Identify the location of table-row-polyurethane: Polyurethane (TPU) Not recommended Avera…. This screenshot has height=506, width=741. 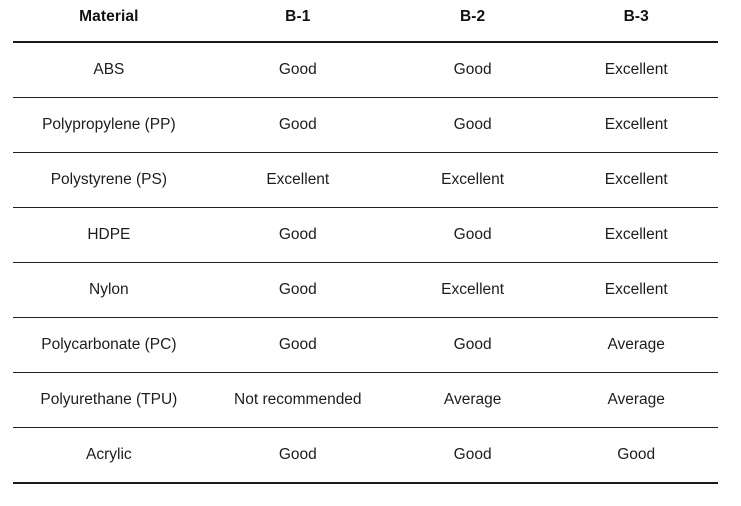
(365, 400).